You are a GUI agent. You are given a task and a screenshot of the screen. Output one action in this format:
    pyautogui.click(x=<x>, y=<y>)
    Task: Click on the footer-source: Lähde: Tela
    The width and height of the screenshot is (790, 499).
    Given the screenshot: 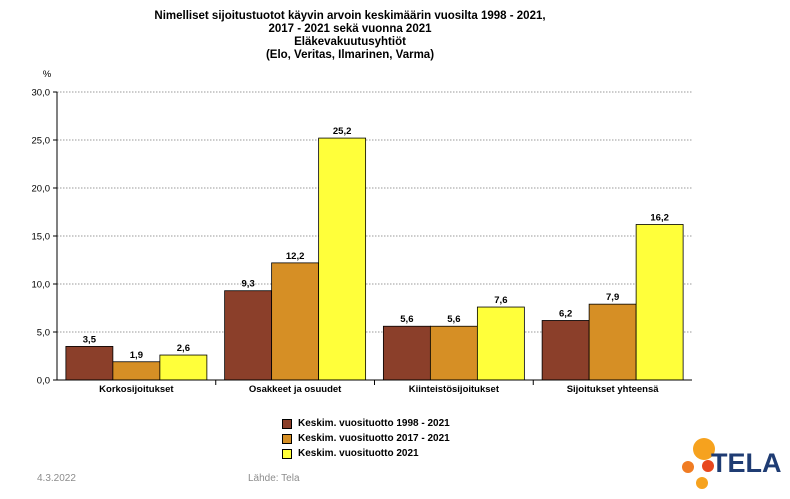 What is the action you would take?
    pyautogui.click(x=274, y=478)
    